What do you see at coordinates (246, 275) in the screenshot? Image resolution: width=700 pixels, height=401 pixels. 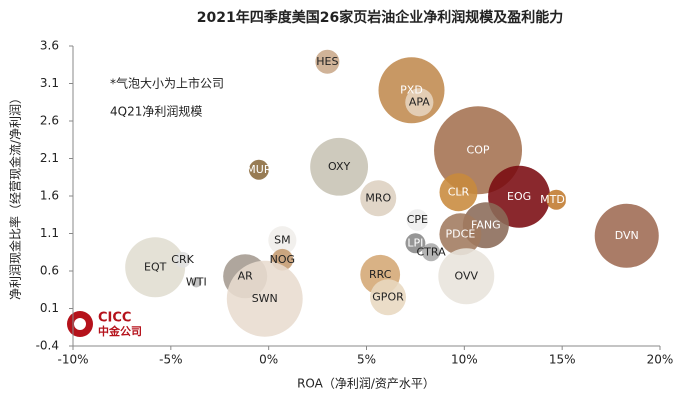 I see `bubble-label: AR` at bounding box center [246, 275].